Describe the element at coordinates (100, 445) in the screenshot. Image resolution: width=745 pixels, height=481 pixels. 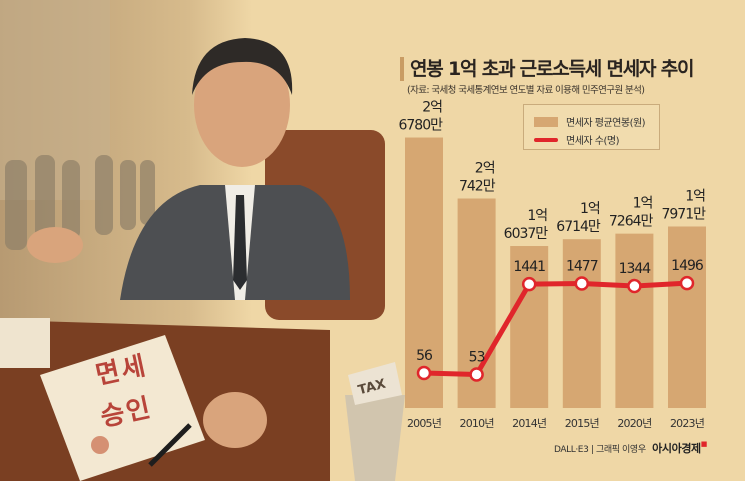
I see `seal-stamp` at that location.